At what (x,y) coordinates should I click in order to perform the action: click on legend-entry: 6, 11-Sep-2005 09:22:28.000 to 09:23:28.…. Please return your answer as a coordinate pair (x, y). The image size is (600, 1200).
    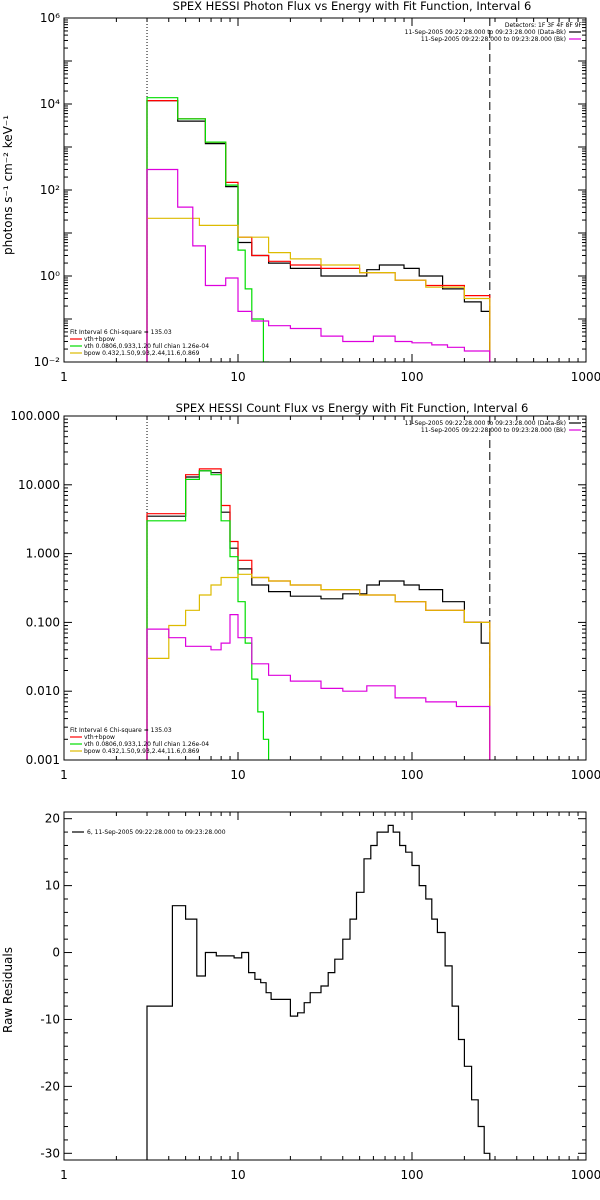
    Looking at the image, I should click on (156, 832).